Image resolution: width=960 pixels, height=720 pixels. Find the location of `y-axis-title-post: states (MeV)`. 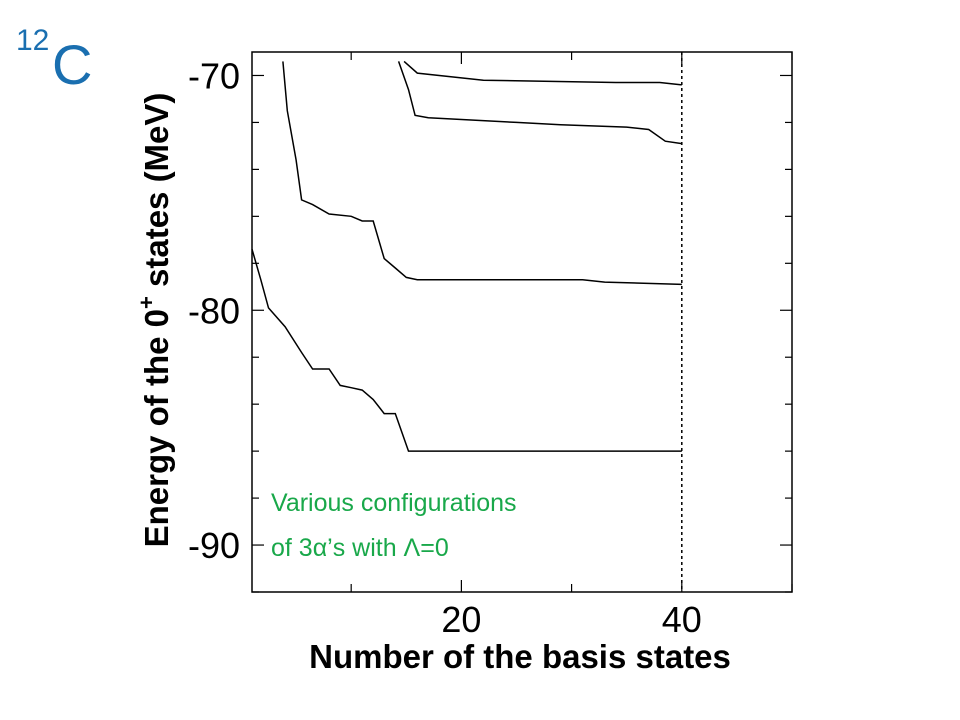

y-axis-title-post: states (MeV) is located at coordinates (156, 195).